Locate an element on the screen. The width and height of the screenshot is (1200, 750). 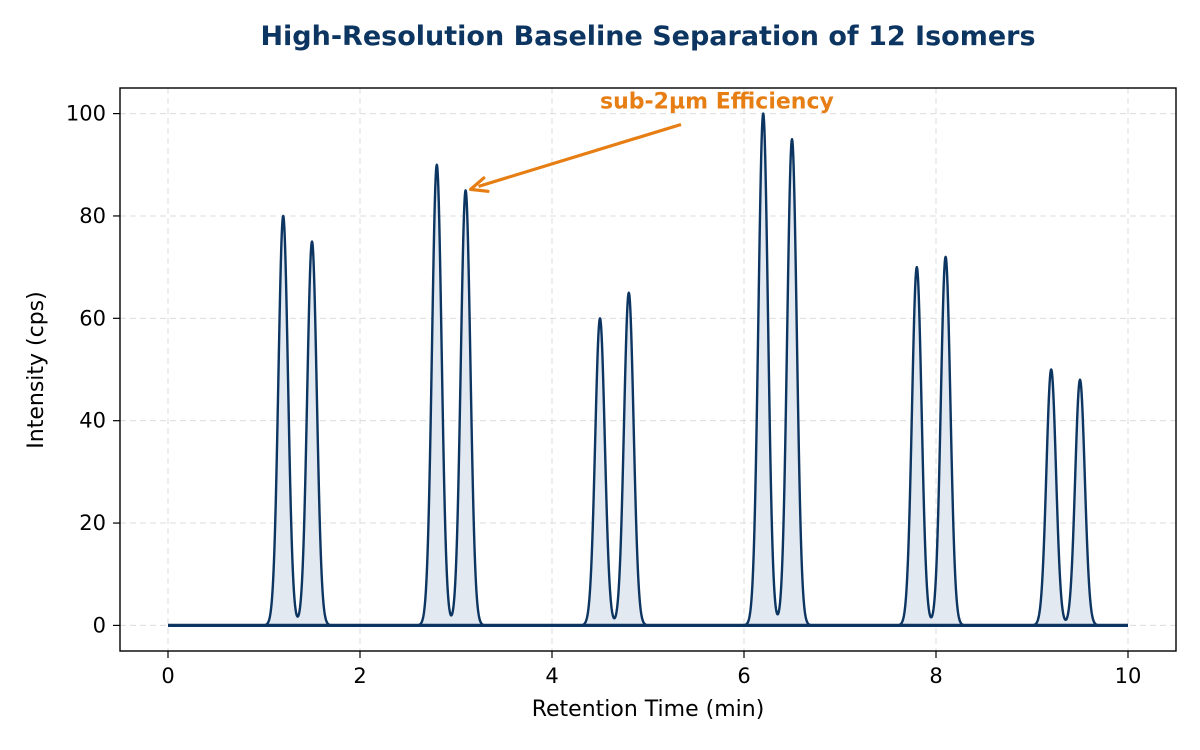
y-axis-label: Intensity (cps) is located at coordinates (36, 369).